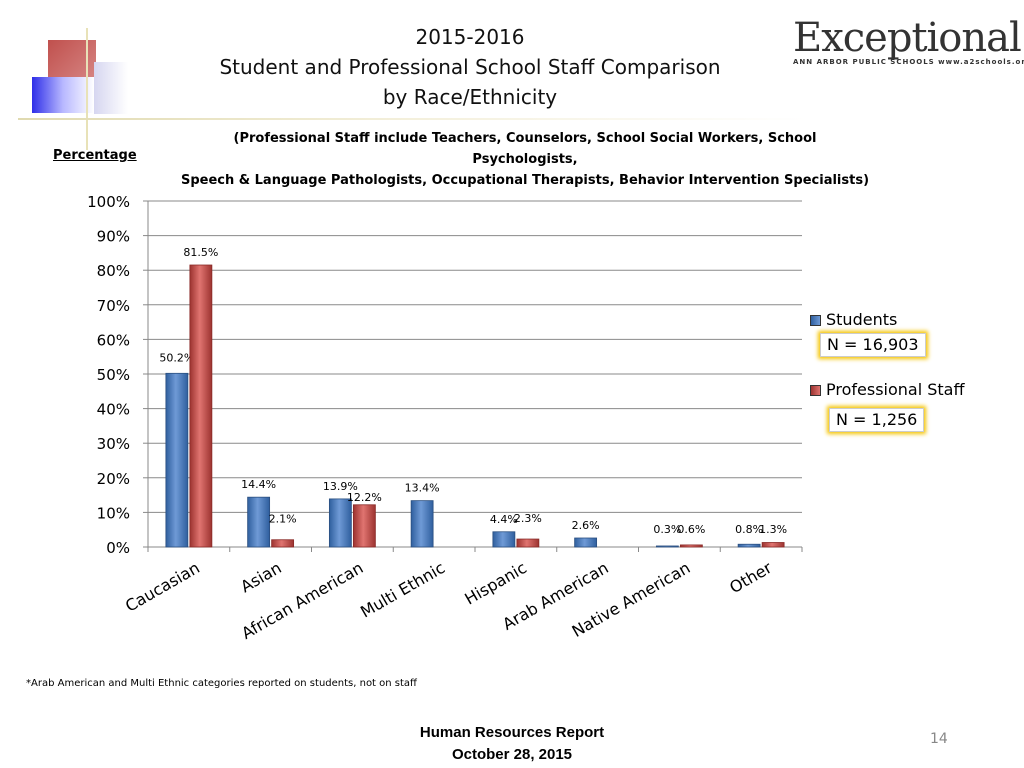  I want to click on staff-count-box: N = 1,256, so click(877, 420).